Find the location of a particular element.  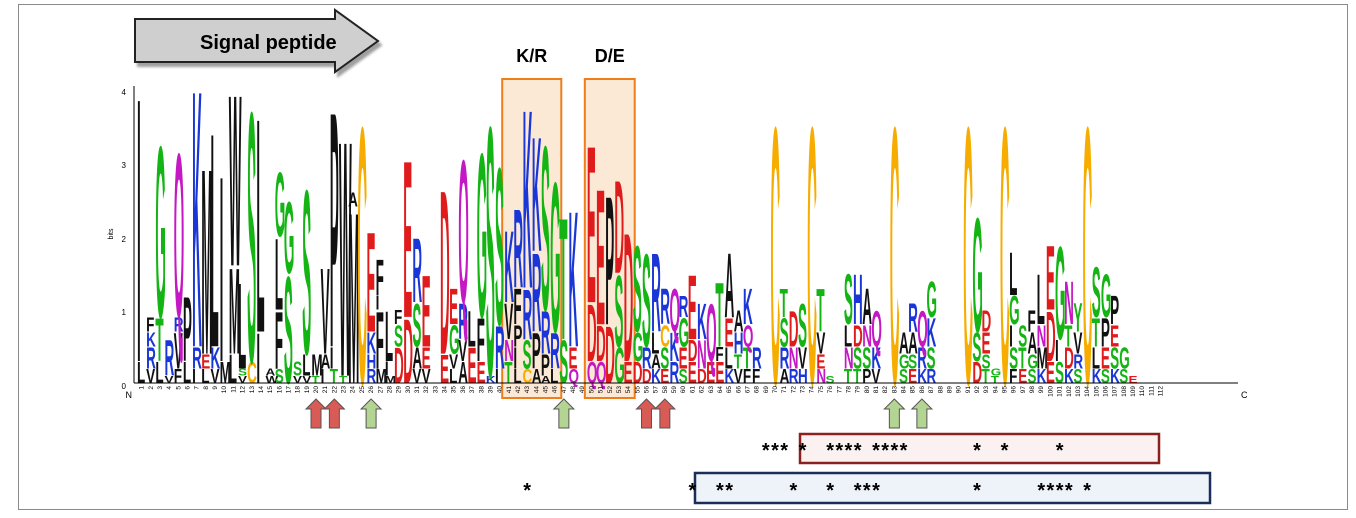

x-tick-label: 44 is located at coordinates (536, 390).